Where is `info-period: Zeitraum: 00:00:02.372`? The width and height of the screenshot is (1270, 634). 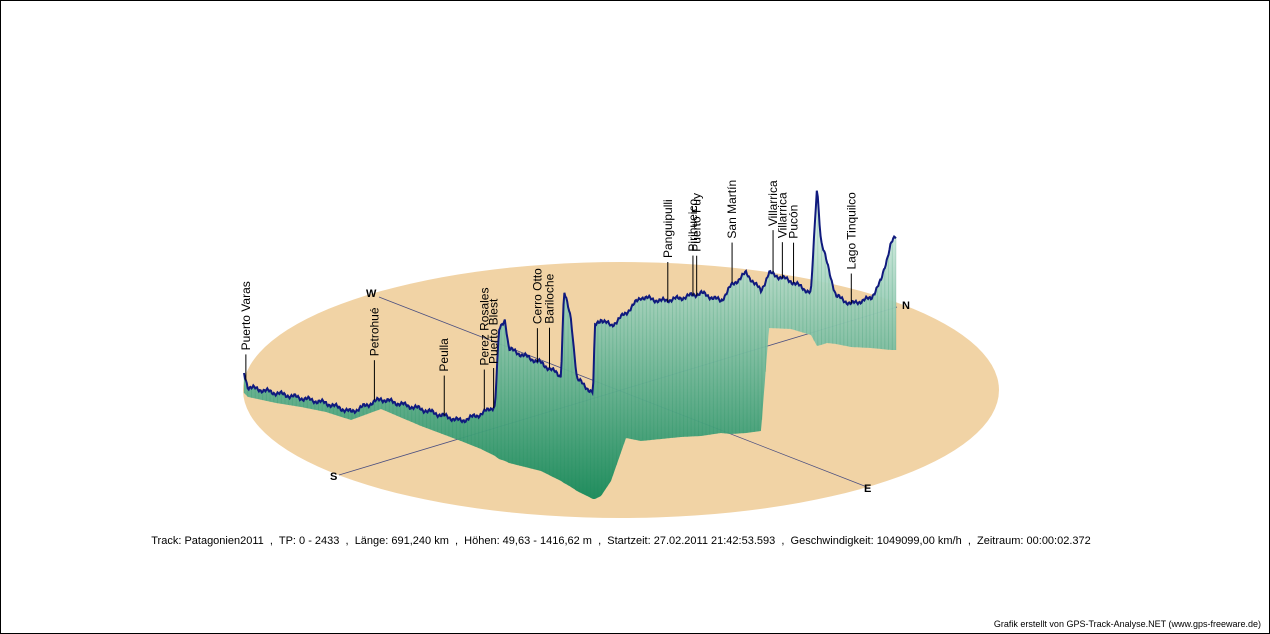 info-period: Zeitraum: 00:00:02.372 is located at coordinates (1034, 541).